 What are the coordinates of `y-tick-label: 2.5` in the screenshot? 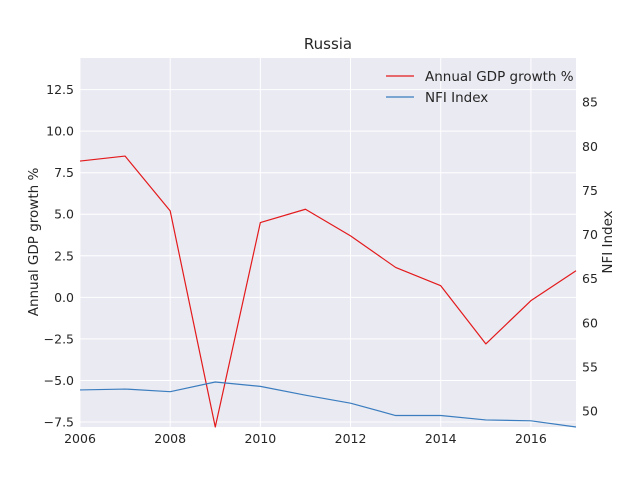 It's located at (64, 255).